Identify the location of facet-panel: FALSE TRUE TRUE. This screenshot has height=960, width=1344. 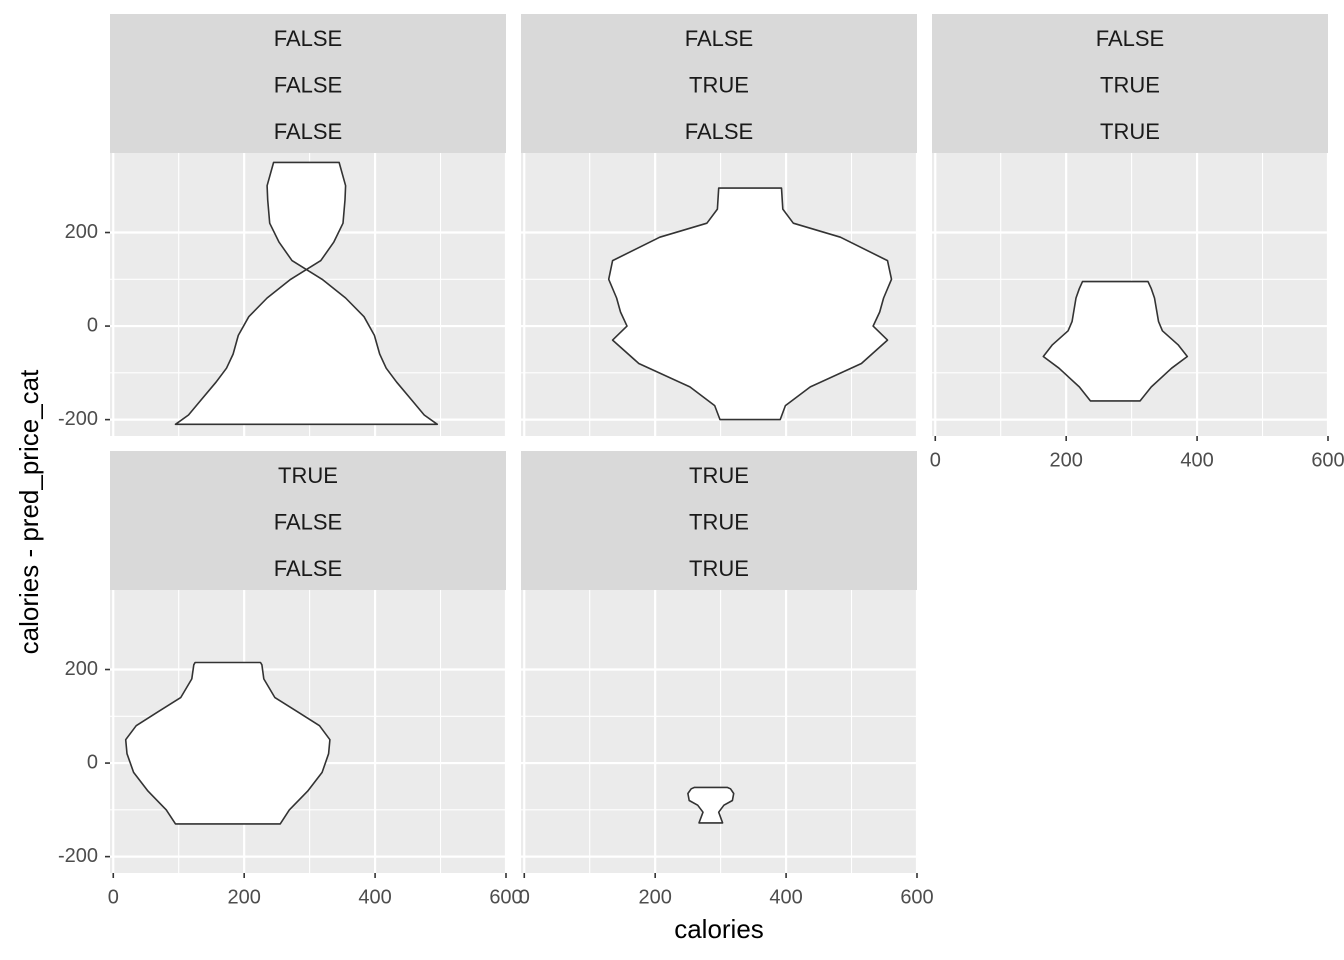
(1131, 225).